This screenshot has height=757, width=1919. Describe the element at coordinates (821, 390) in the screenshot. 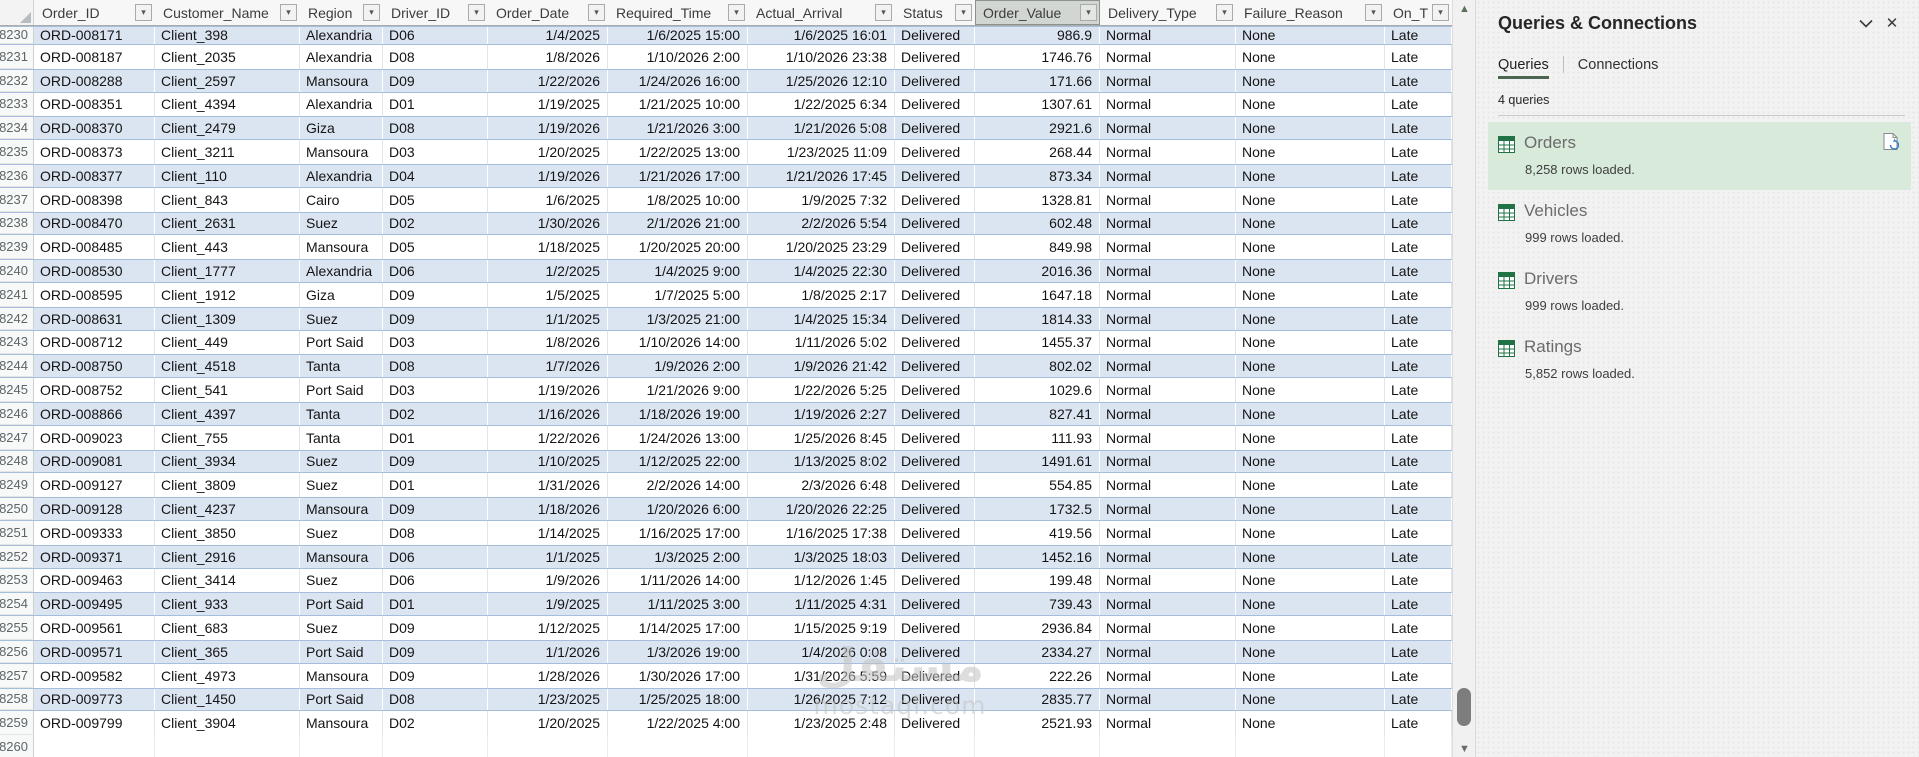

I see `table-cell: 1/22/2026 5:25` at that location.